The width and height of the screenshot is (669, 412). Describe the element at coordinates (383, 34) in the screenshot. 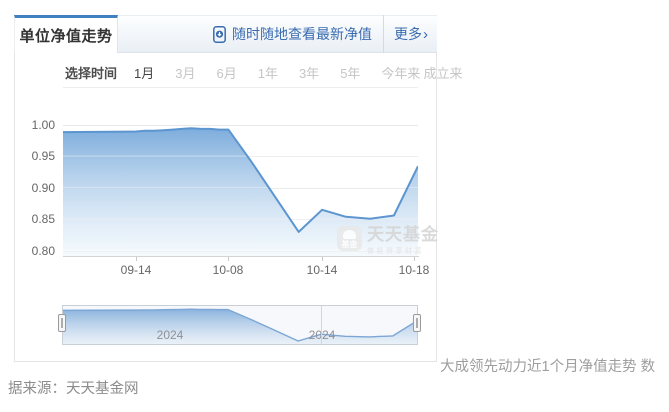

I see `header-divider` at that location.